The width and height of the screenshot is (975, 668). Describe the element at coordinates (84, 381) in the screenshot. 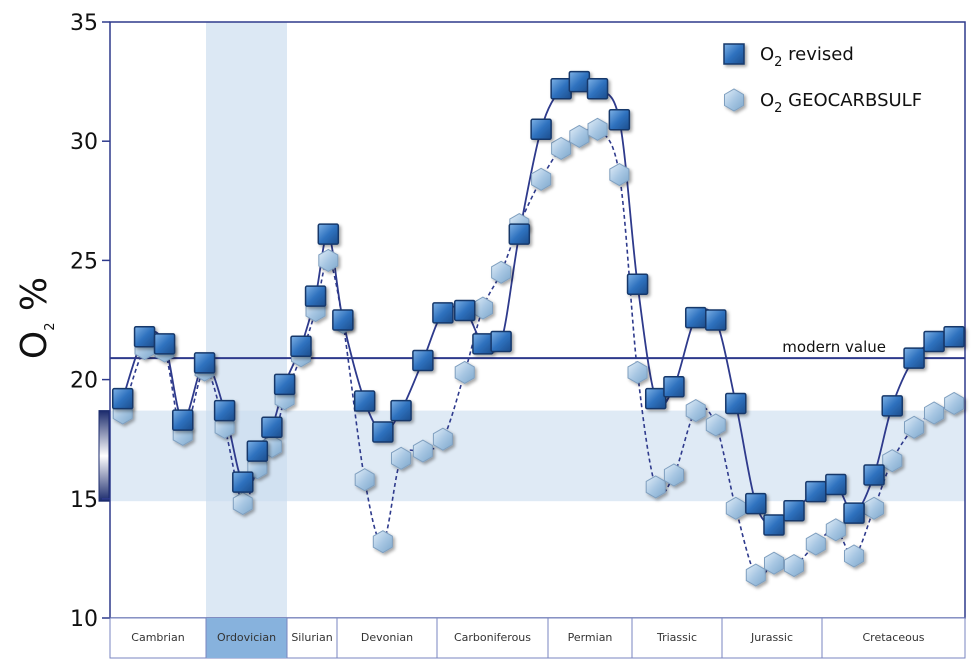

I see `y-tick-label: 20` at that location.